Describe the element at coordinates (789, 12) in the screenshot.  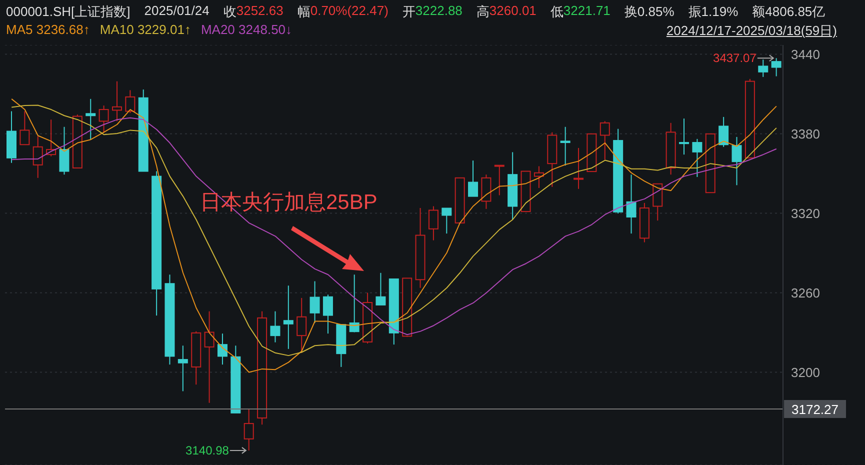
I see `text: 额4806.85亿` at that location.